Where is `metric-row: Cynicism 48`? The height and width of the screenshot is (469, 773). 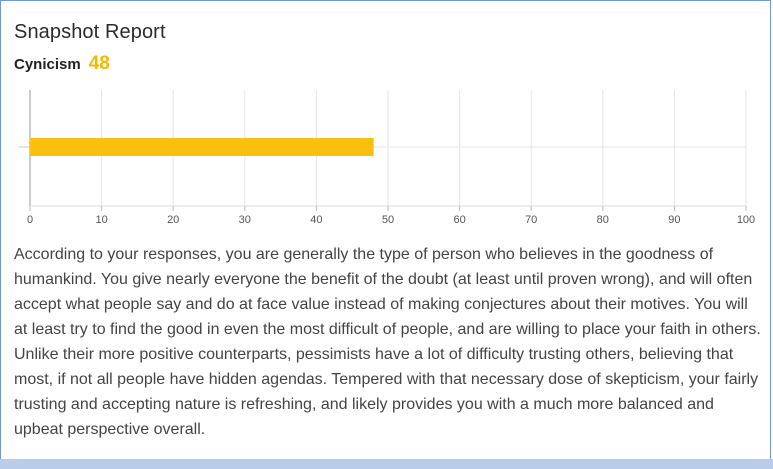 metric-row: Cynicism 48 is located at coordinates (62, 64).